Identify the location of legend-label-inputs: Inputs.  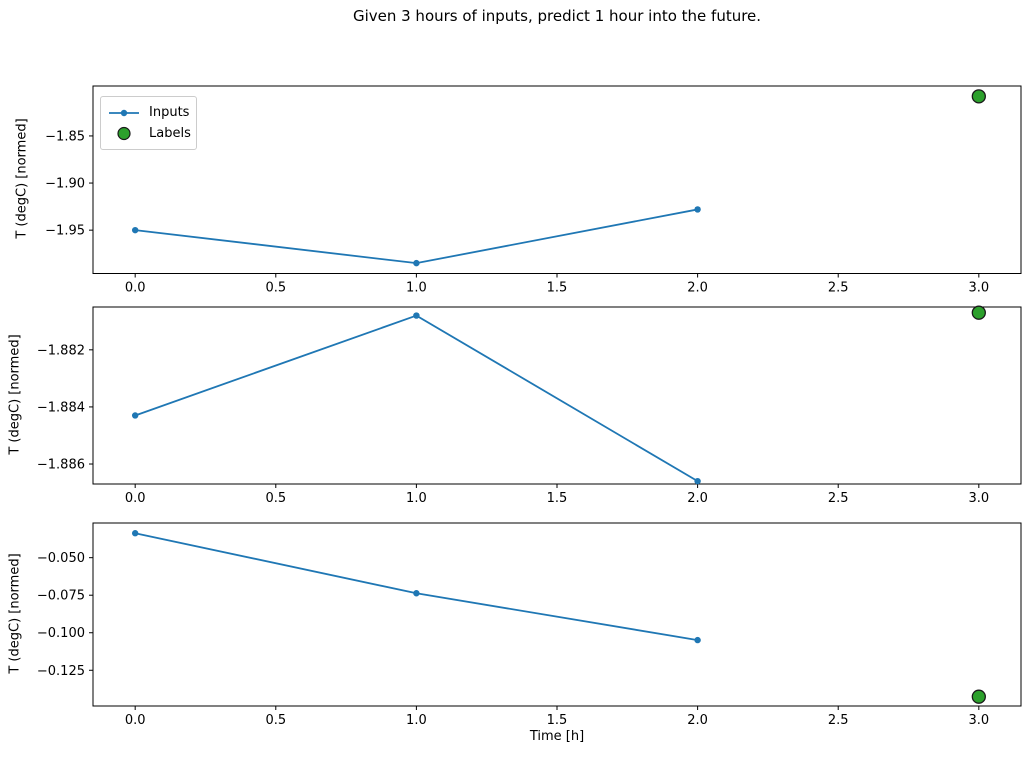
(169, 112).